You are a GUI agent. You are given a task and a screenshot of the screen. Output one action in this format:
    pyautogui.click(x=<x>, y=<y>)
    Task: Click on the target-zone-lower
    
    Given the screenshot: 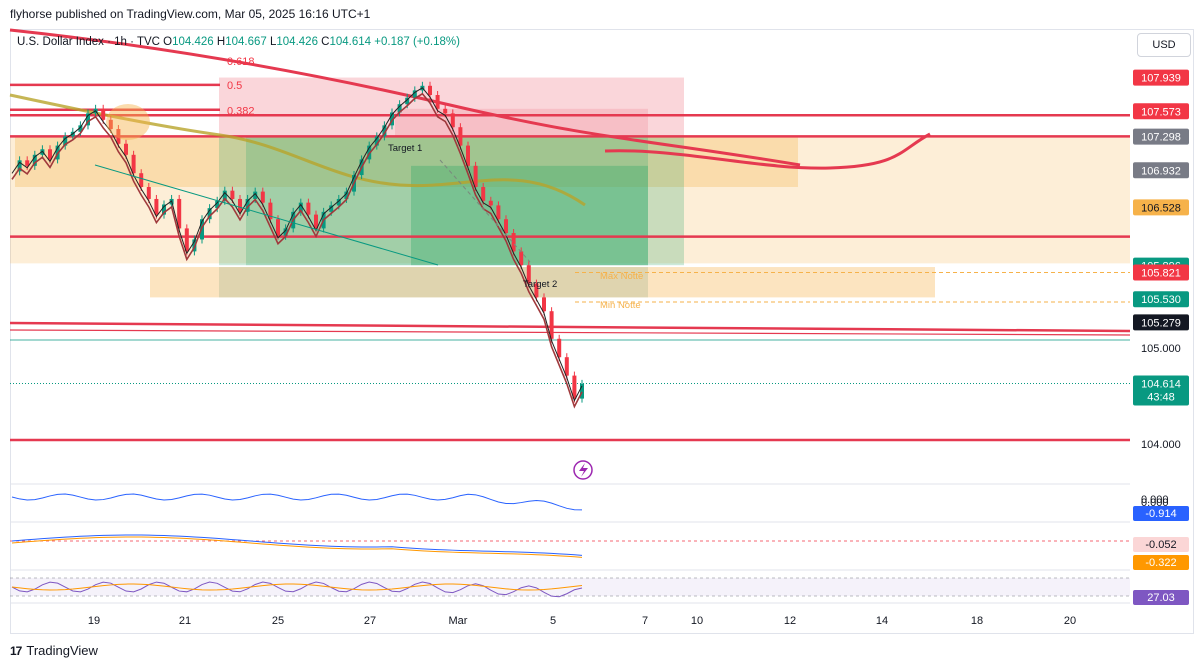 What is the action you would take?
    pyautogui.click(x=542, y=282)
    